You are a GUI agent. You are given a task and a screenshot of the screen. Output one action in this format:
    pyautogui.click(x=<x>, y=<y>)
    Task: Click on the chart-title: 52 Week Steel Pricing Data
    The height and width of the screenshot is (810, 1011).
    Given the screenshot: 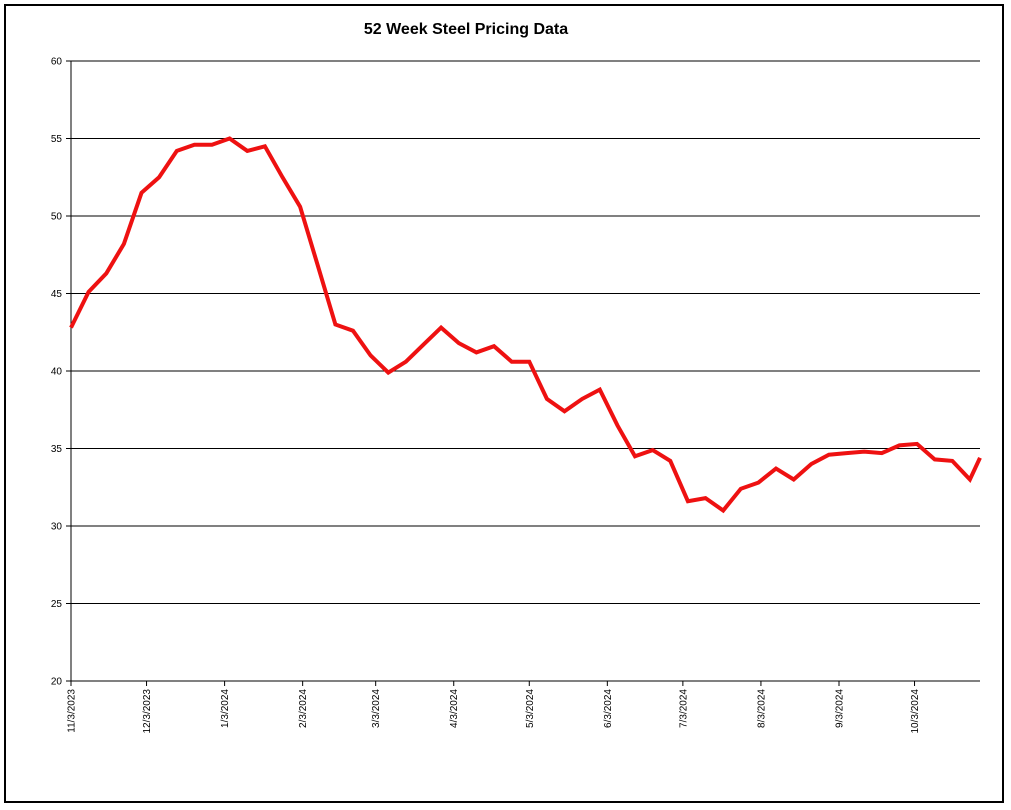 What is the action you would take?
    pyautogui.click(x=466, y=29)
    